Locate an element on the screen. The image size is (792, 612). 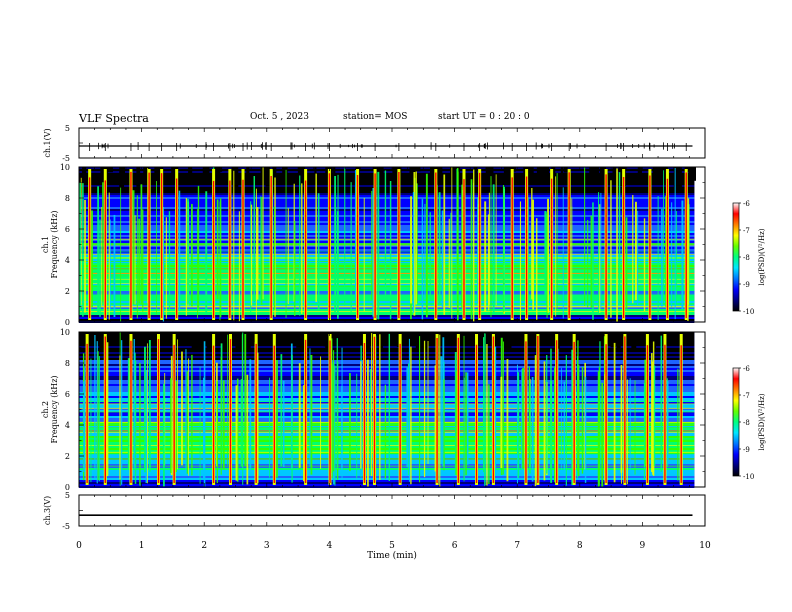
y-axis-label: ch.1 is located at coordinates (45, 244).